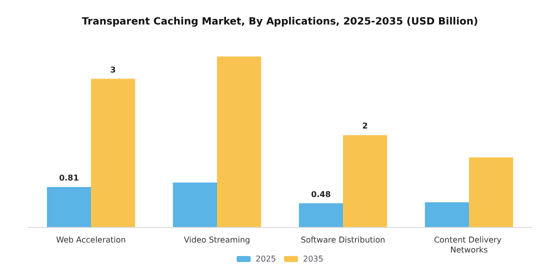 This screenshot has height=280, width=560. I want to click on data-label: 3, so click(113, 69).